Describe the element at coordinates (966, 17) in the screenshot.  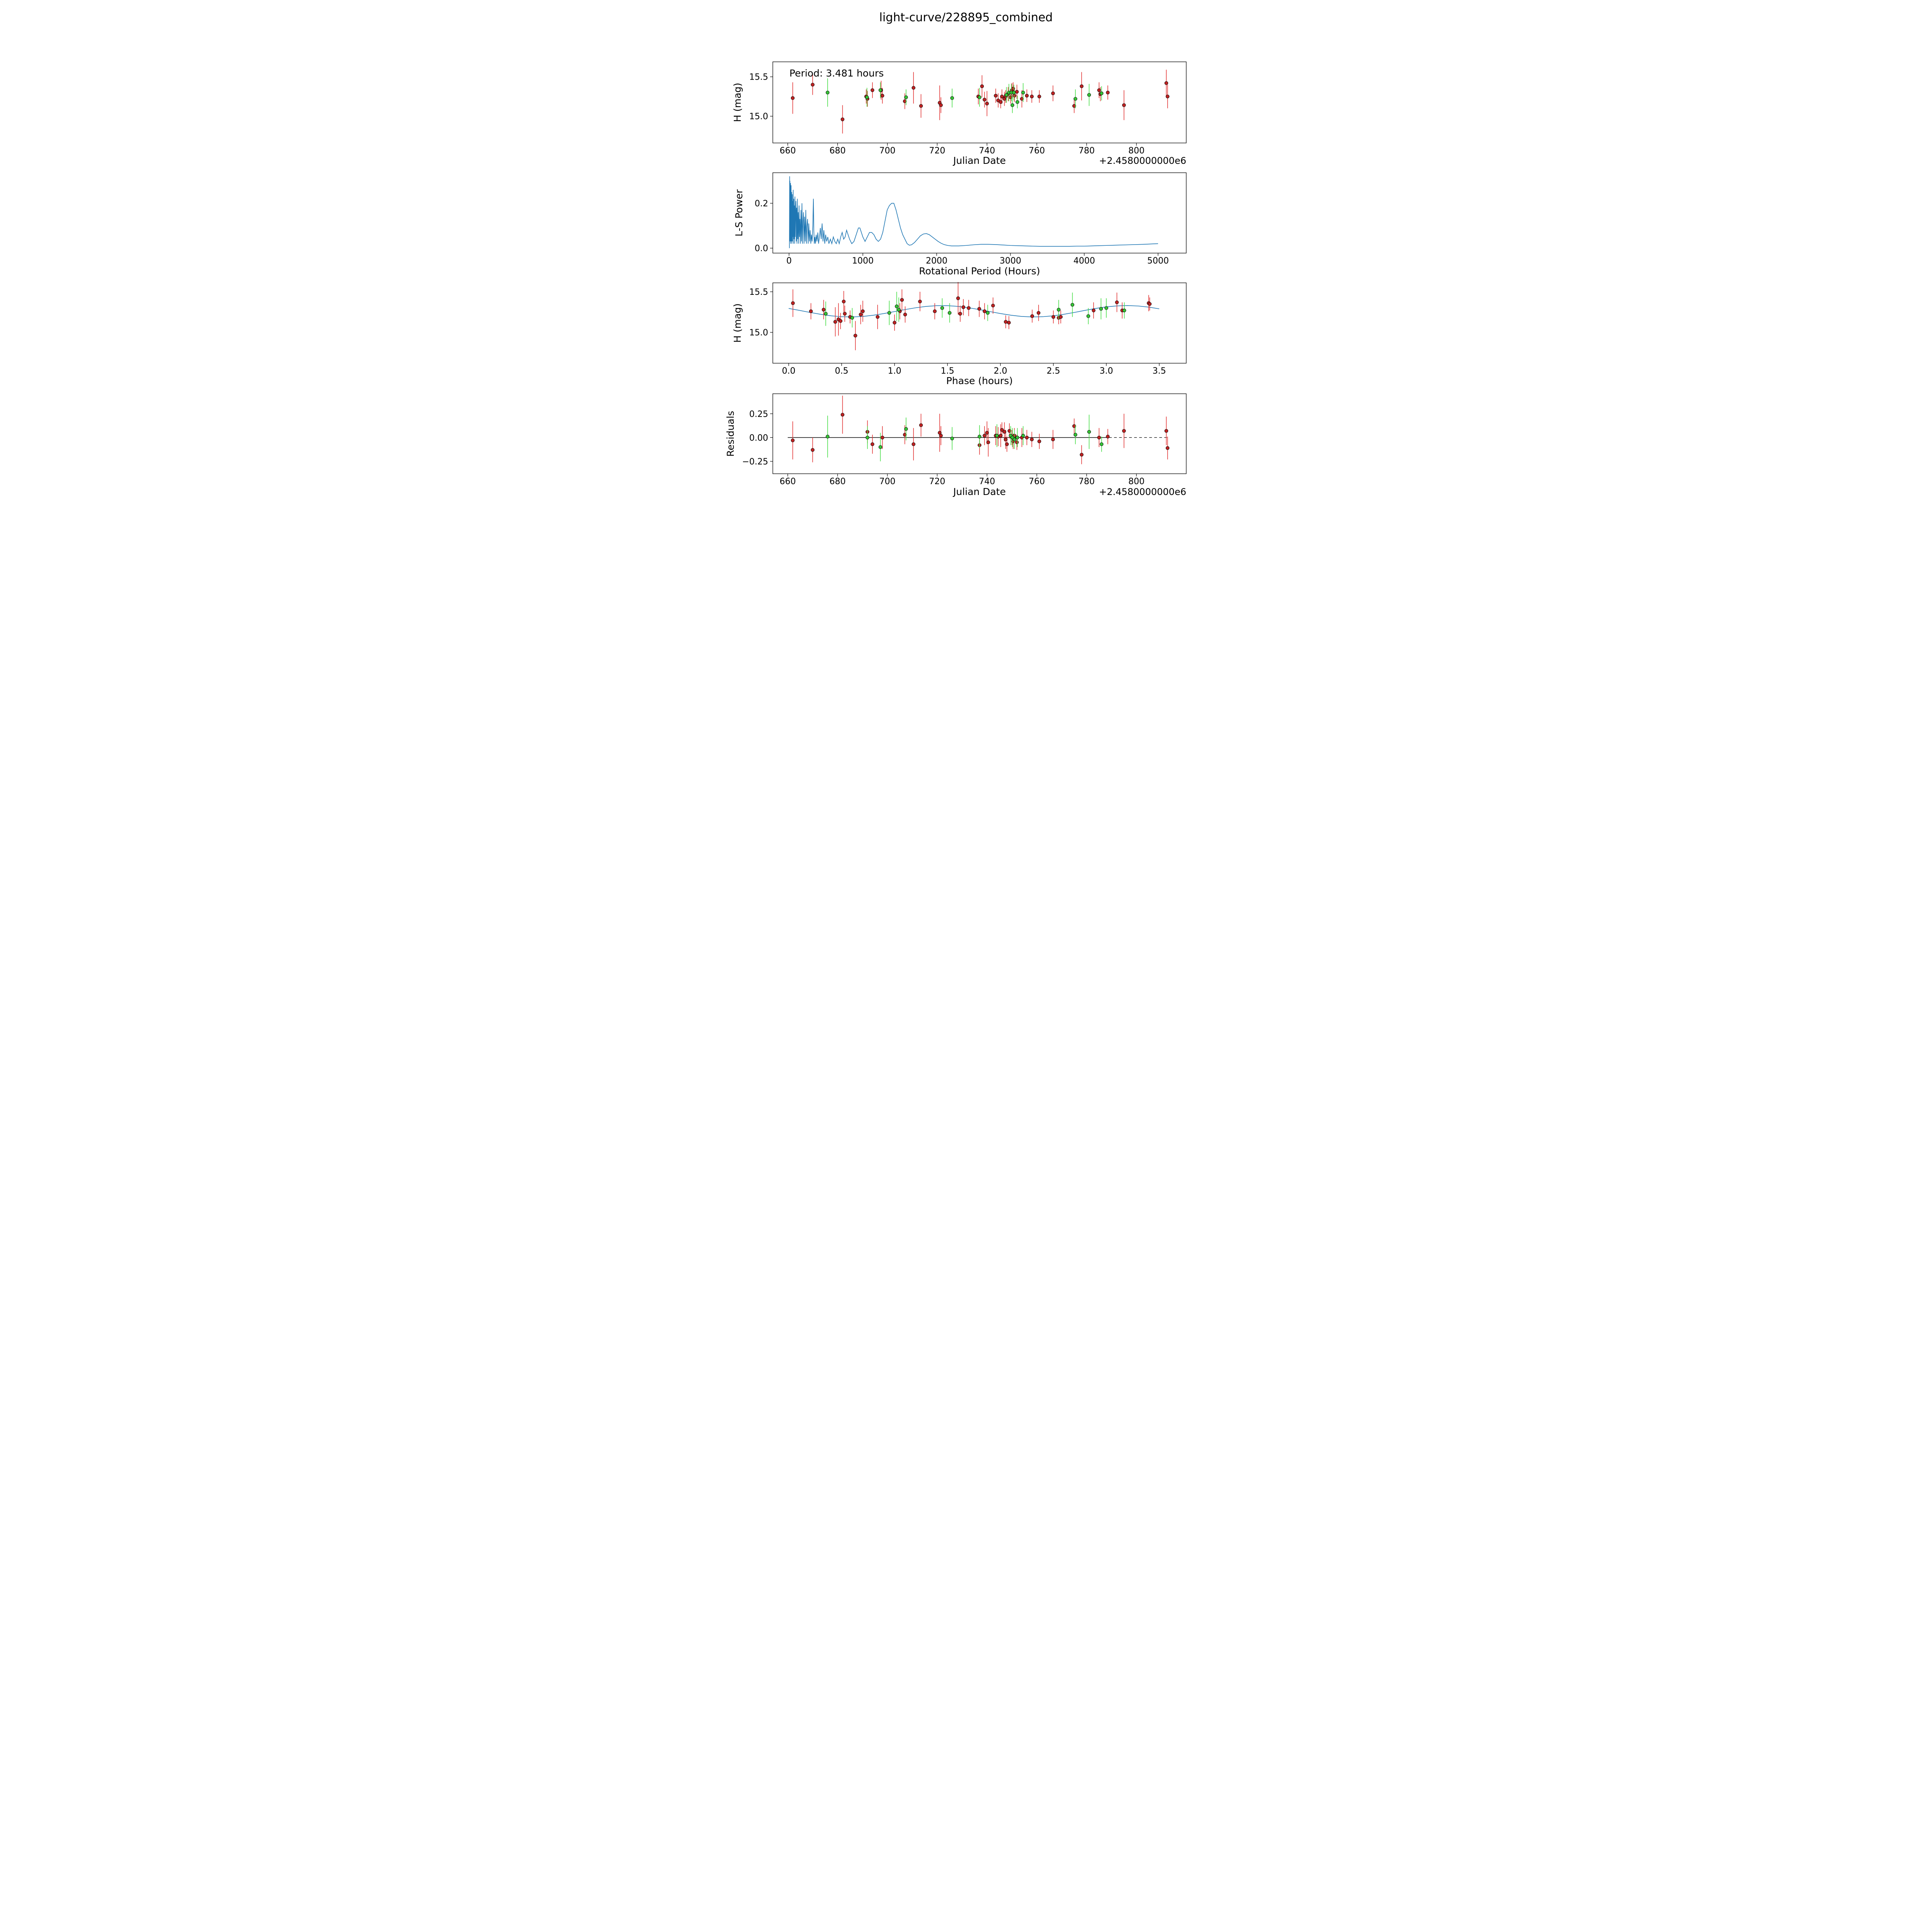
I see `figure-title: light-curve/228895_combined` at that location.